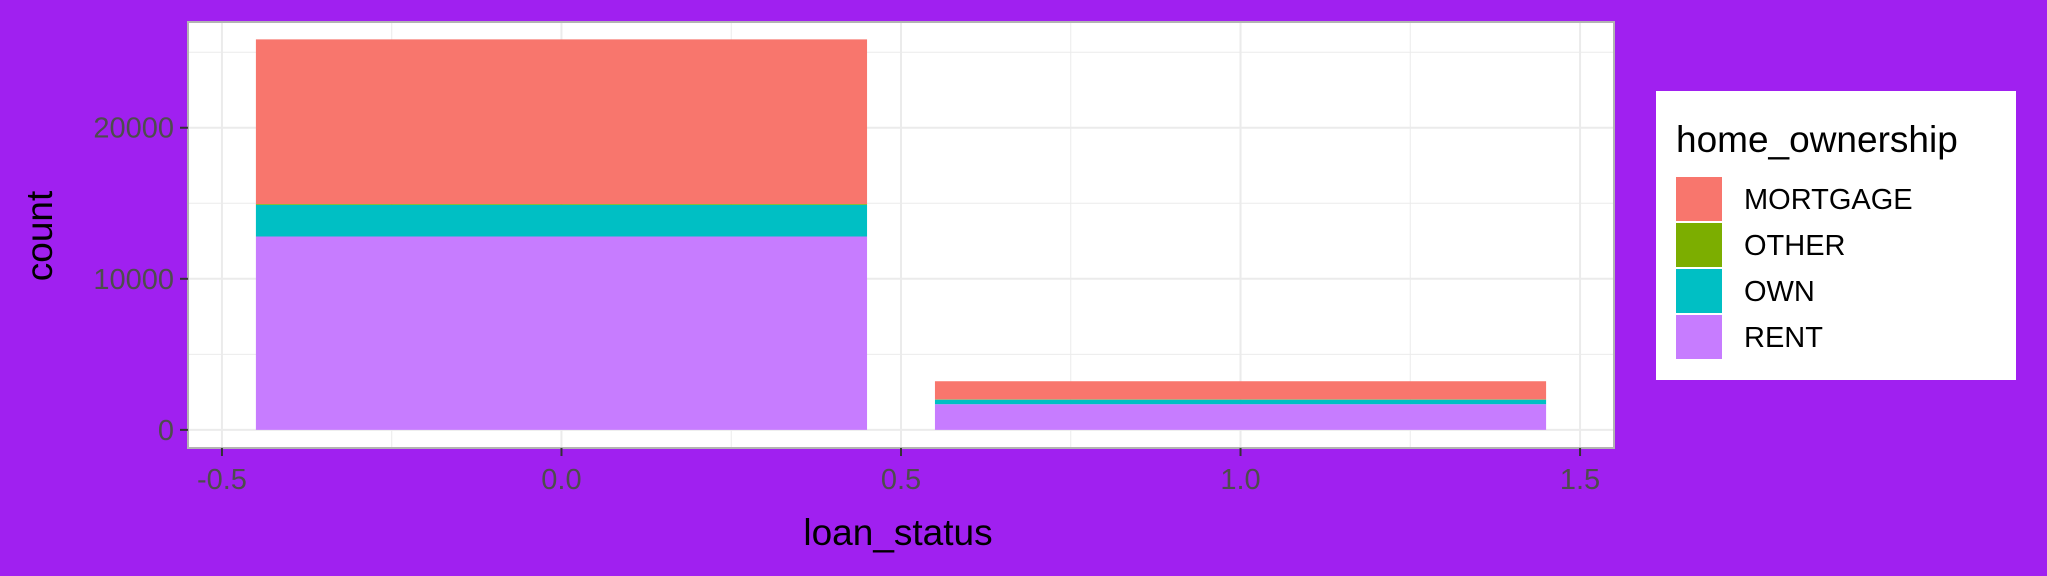 The height and width of the screenshot is (576, 2047). Describe the element at coordinates (1795, 246) in the screenshot. I see `legend-label-other: OTHER` at that location.